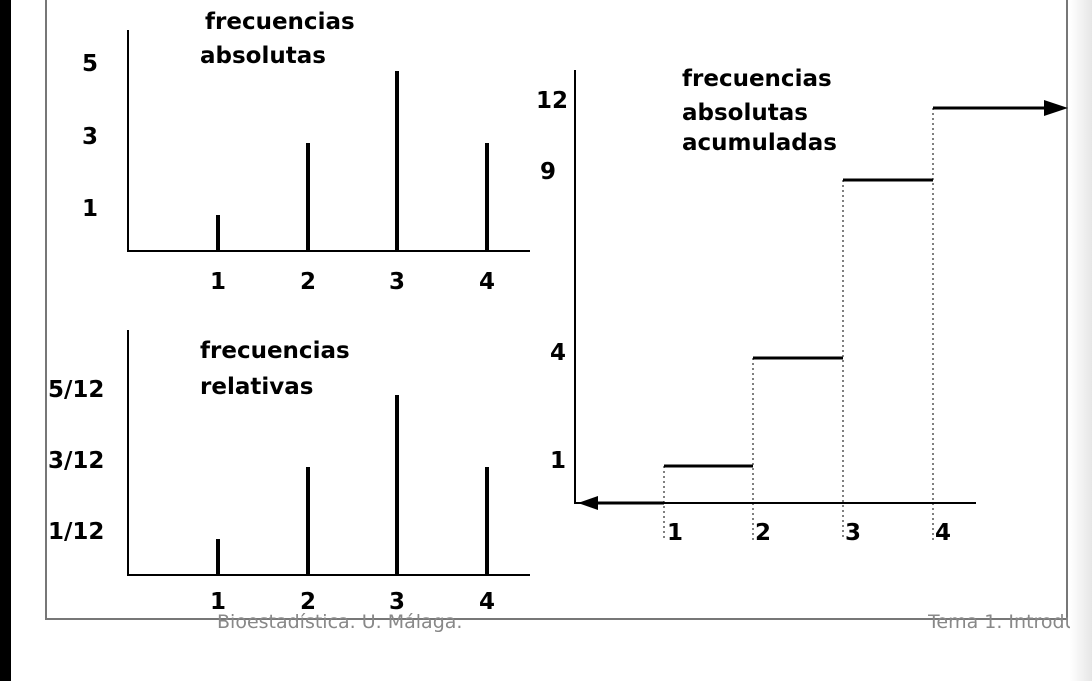 The width and height of the screenshot is (1092, 681). Describe the element at coordinates (1056, 108) in the screenshot. I see `right-arrow-head` at that location.